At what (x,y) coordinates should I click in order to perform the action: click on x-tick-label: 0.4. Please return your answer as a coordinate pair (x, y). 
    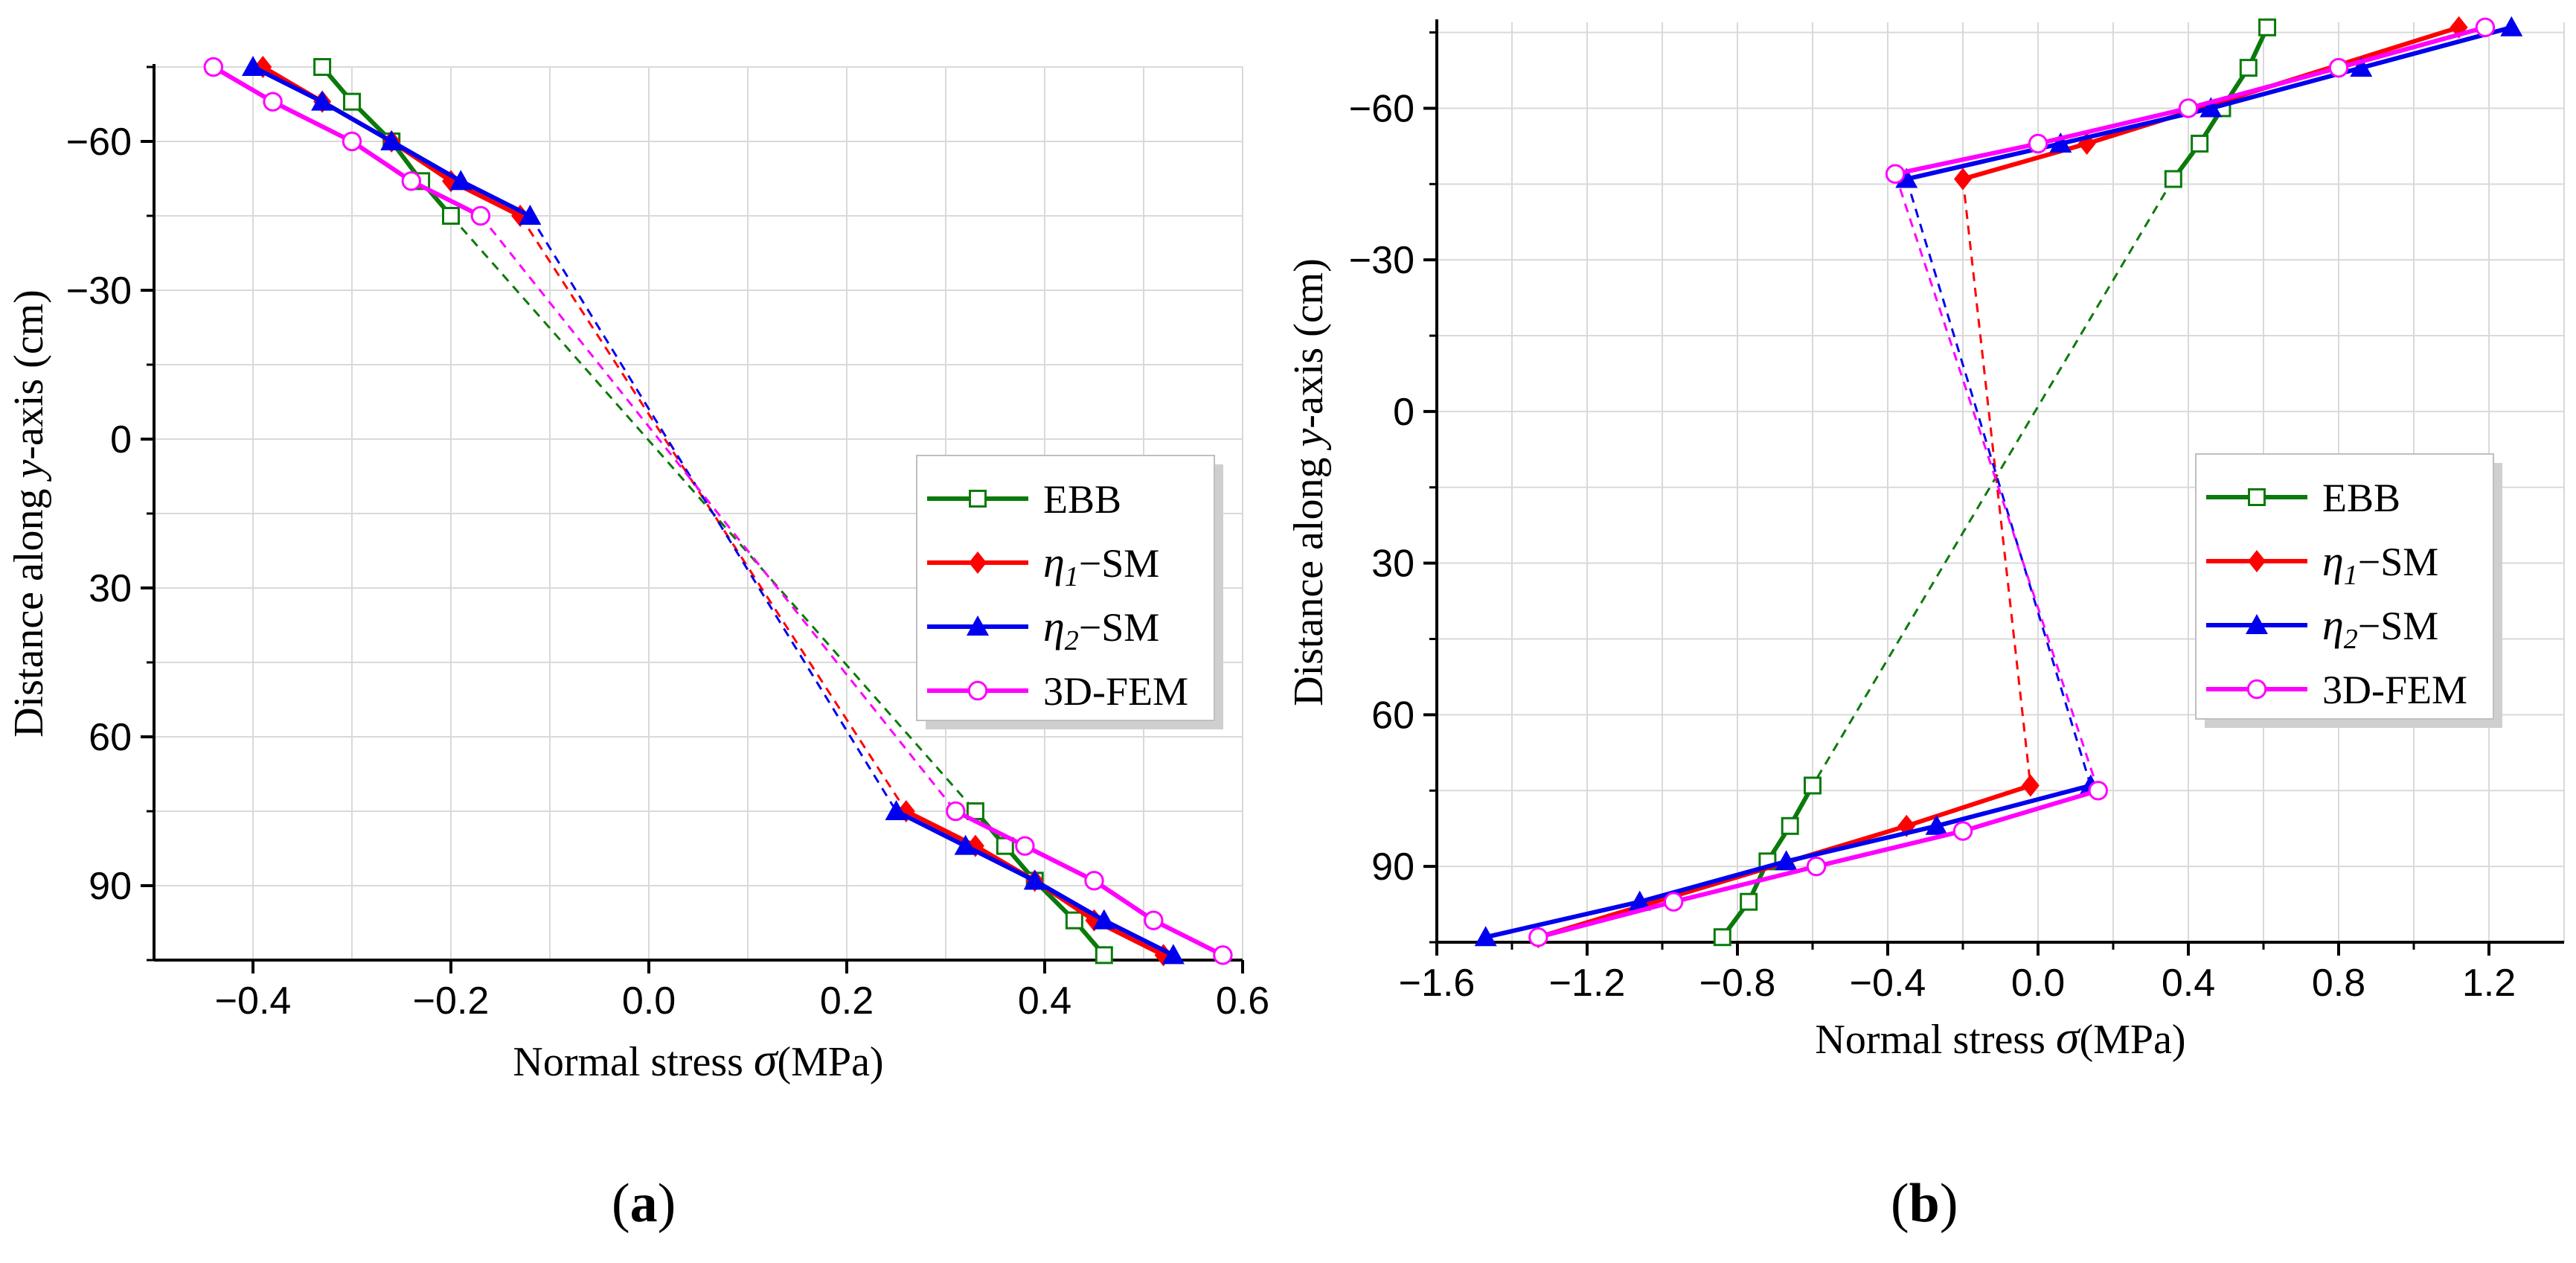
    Looking at the image, I should click on (1044, 1001).